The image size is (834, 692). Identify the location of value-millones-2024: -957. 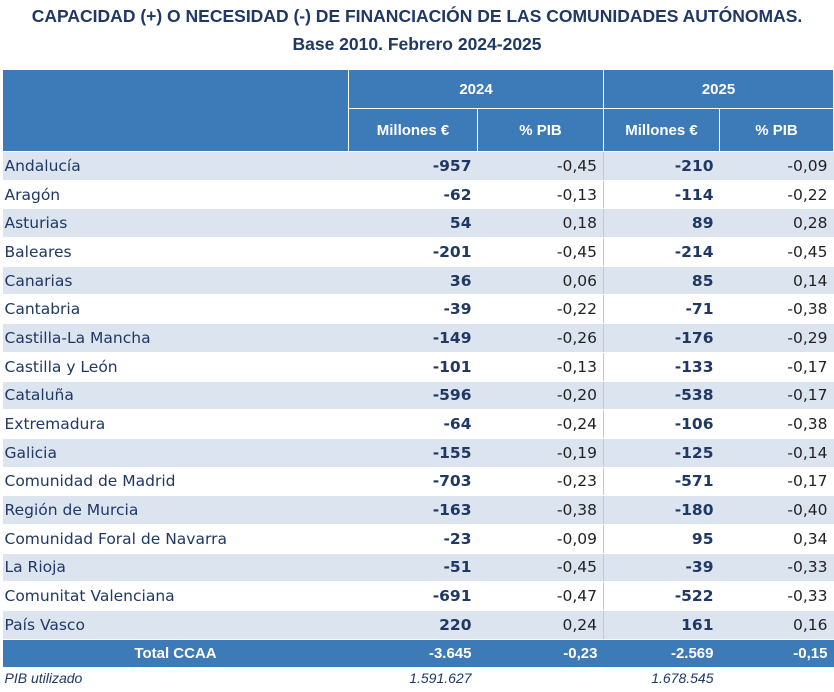
(413, 166).